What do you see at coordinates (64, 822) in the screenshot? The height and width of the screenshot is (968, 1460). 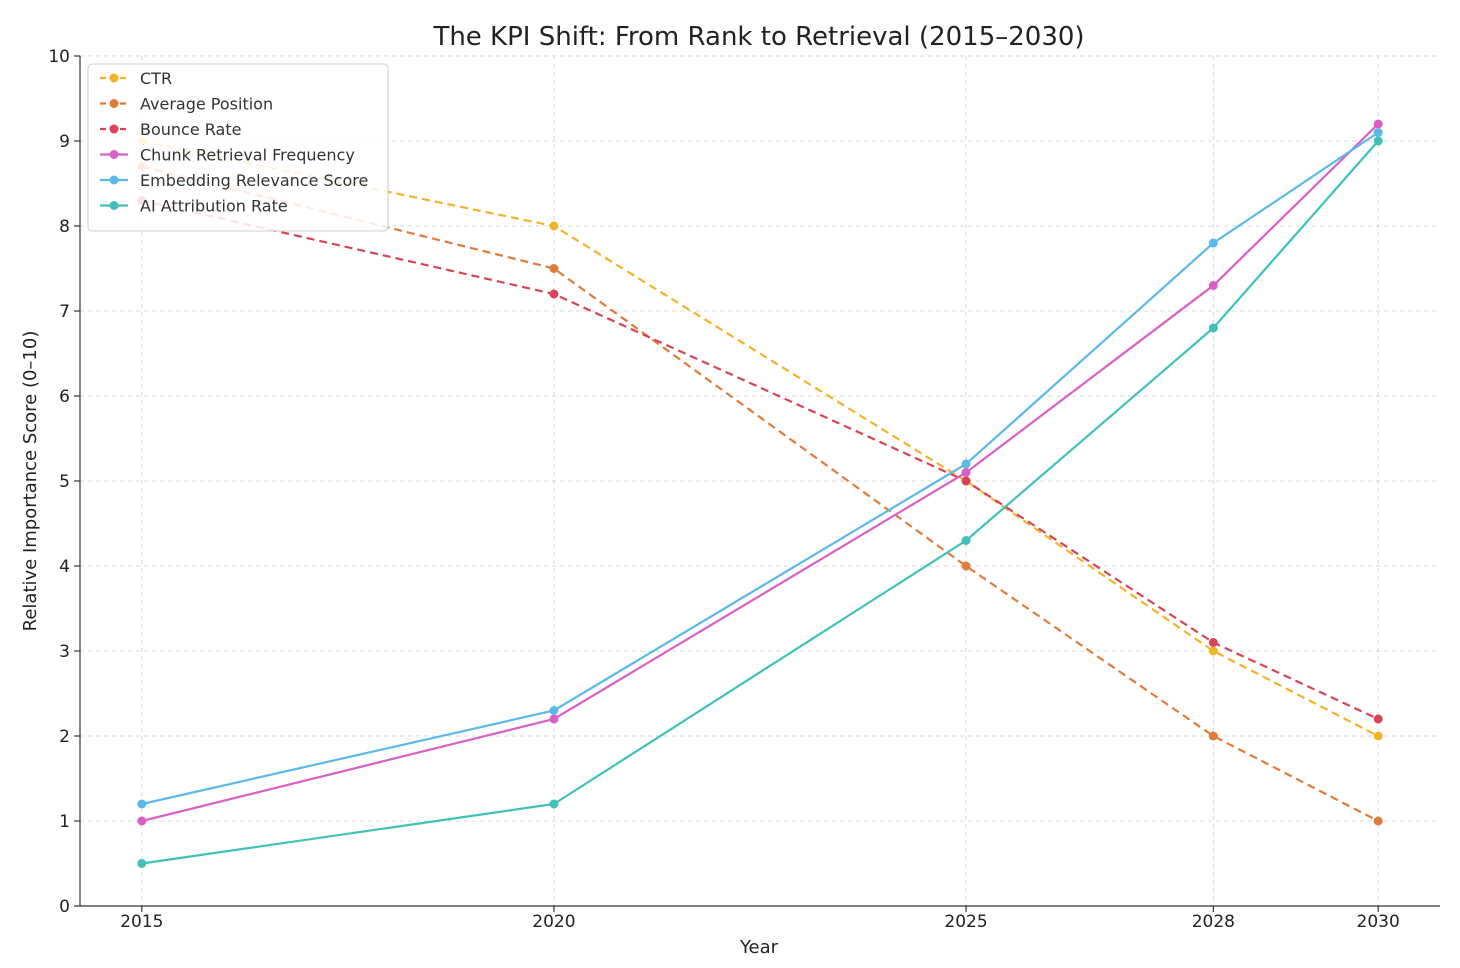 I see `y-tick-label: 1` at bounding box center [64, 822].